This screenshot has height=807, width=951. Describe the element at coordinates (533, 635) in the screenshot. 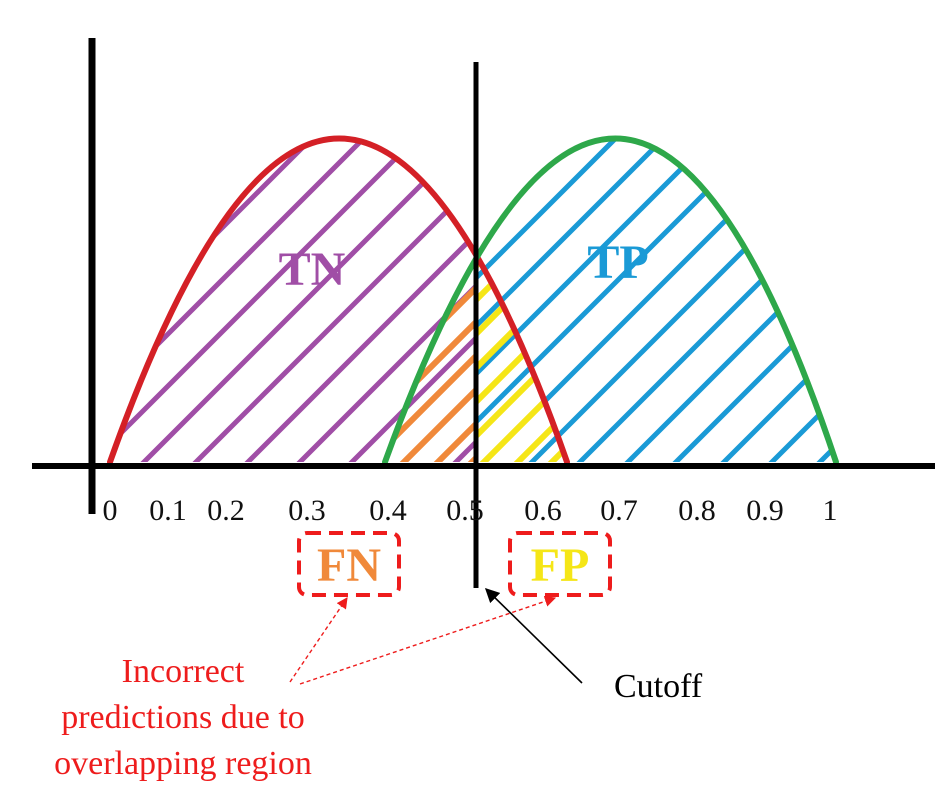

I see `cutoff-arrow` at that location.